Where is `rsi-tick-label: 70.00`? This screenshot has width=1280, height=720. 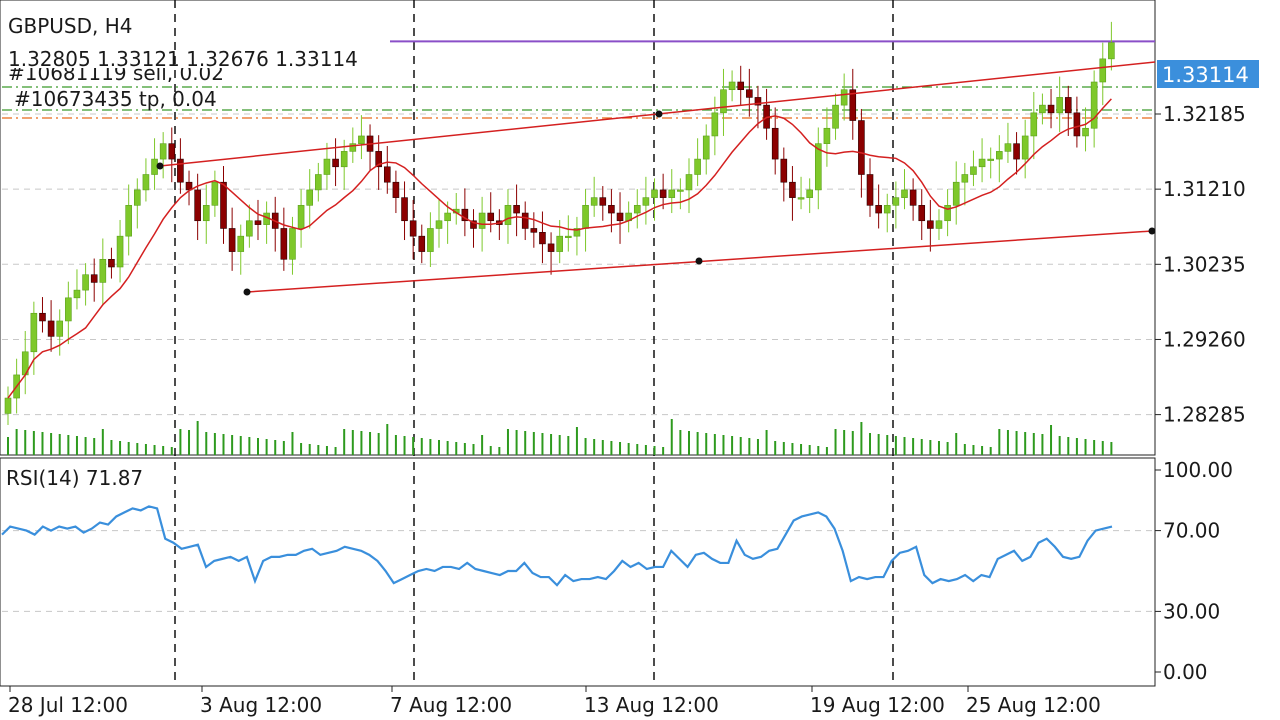 rsi-tick-label: 70.00 is located at coordinates (1191, 531).